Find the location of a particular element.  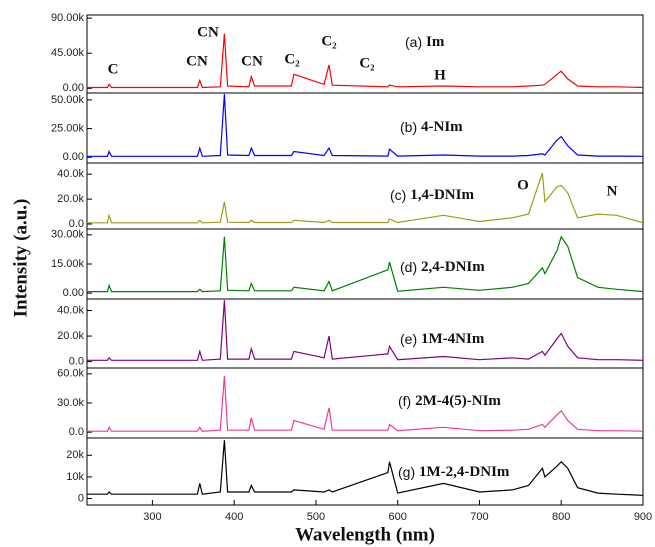

x-tick-label: 700 is located at coordinates (479, 517).